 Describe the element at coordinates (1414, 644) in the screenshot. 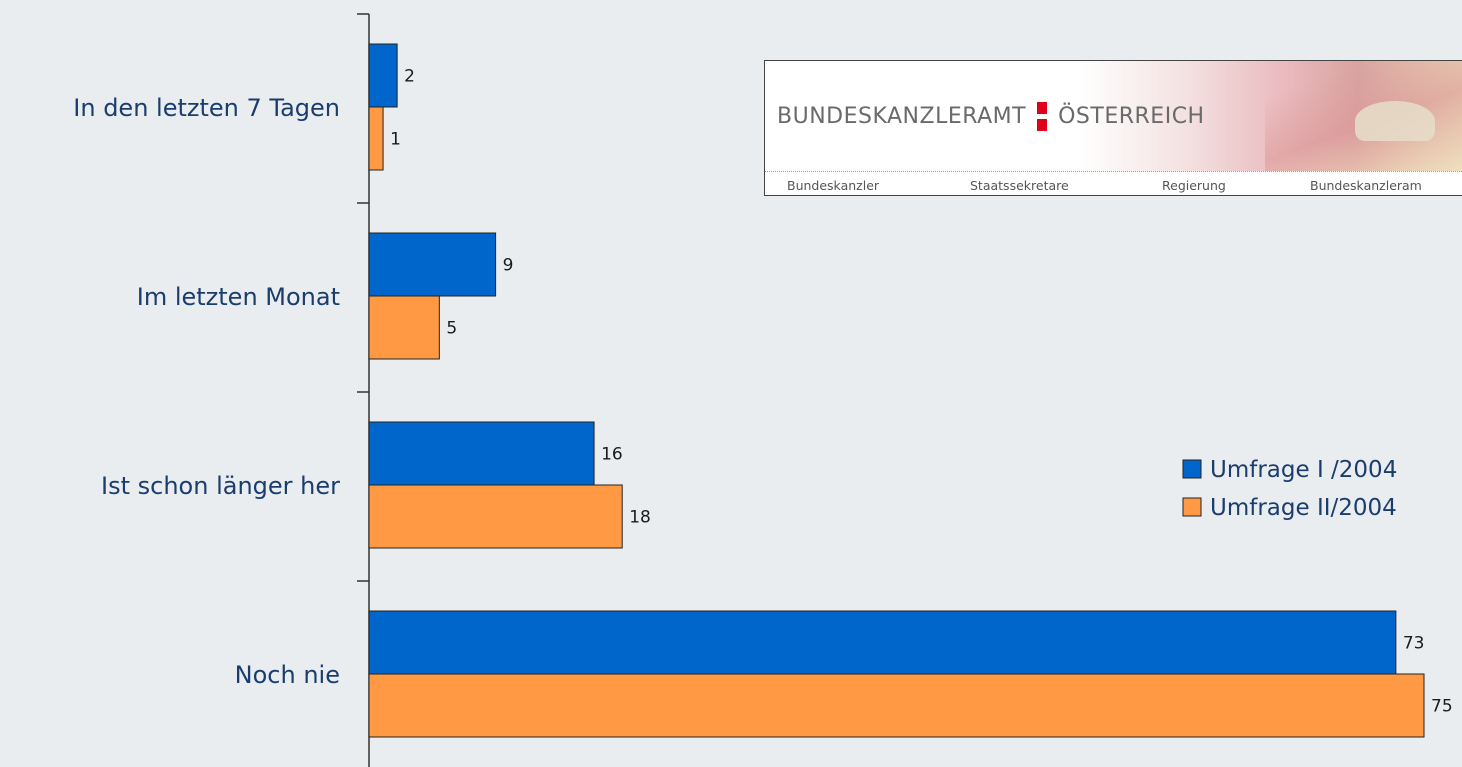

I see `data-label: 73` at that location.